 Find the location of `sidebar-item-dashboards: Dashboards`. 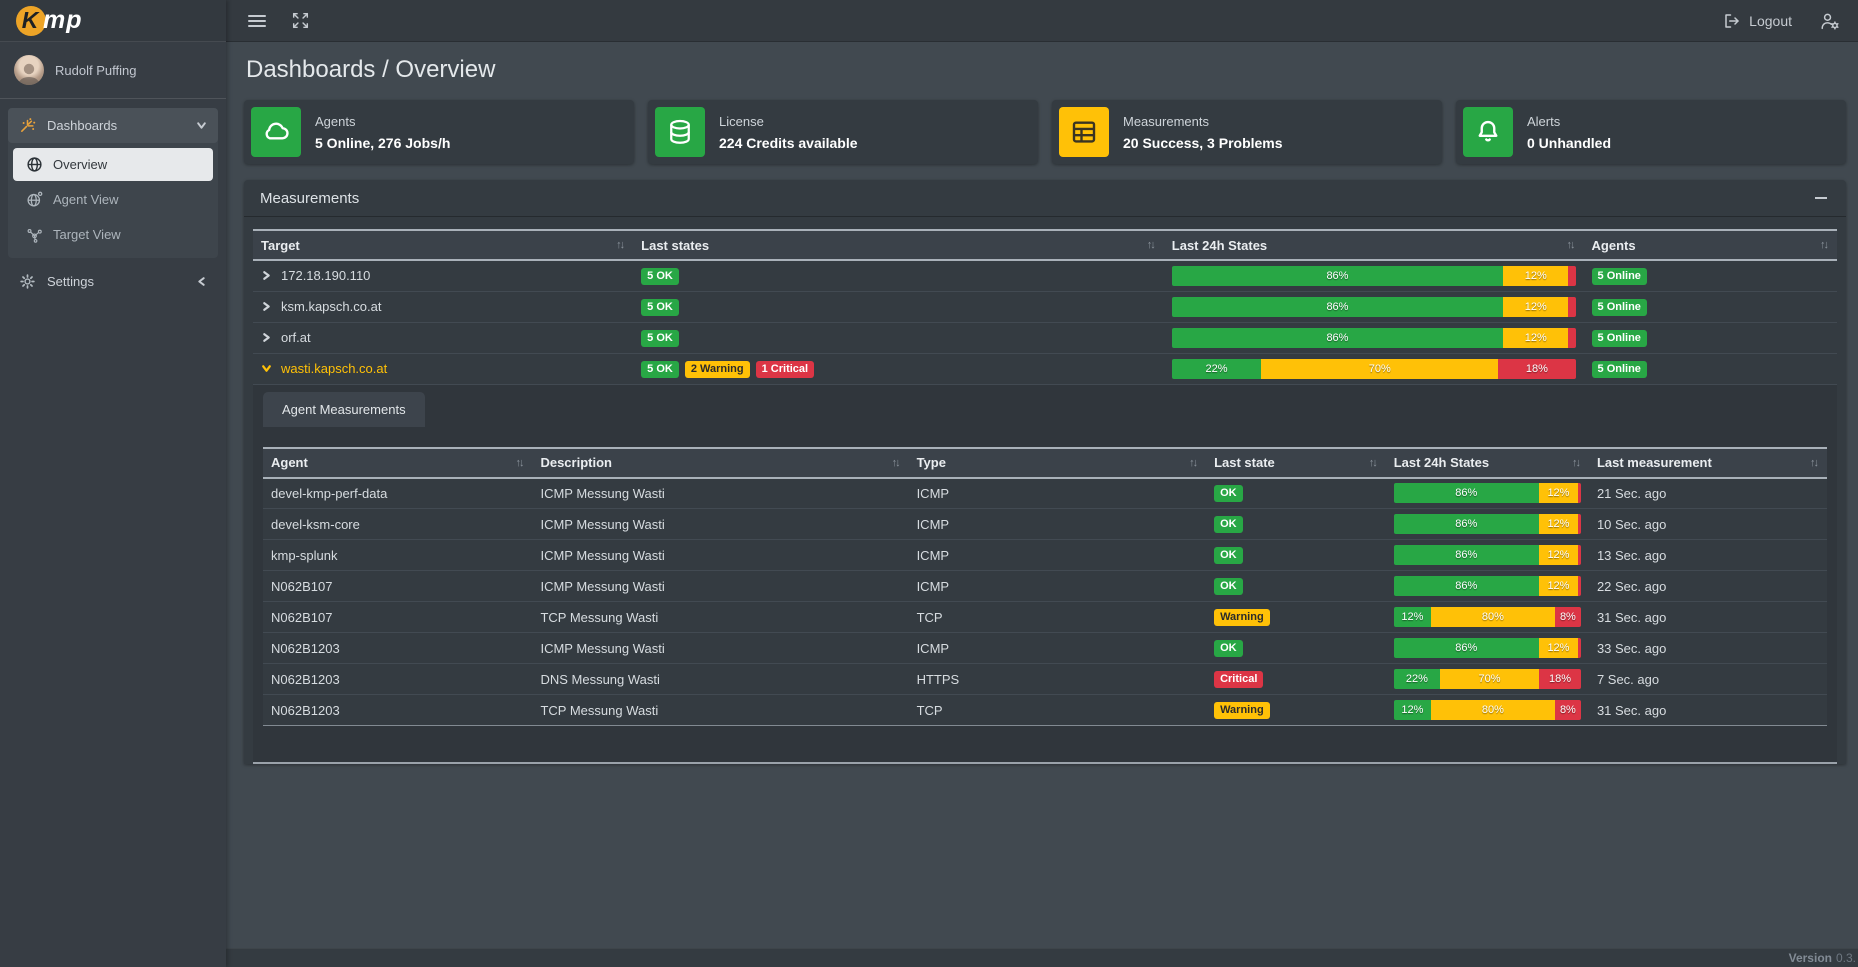

sidebar-item-dashboards: Dashboards is located at coordinates (113, 125).